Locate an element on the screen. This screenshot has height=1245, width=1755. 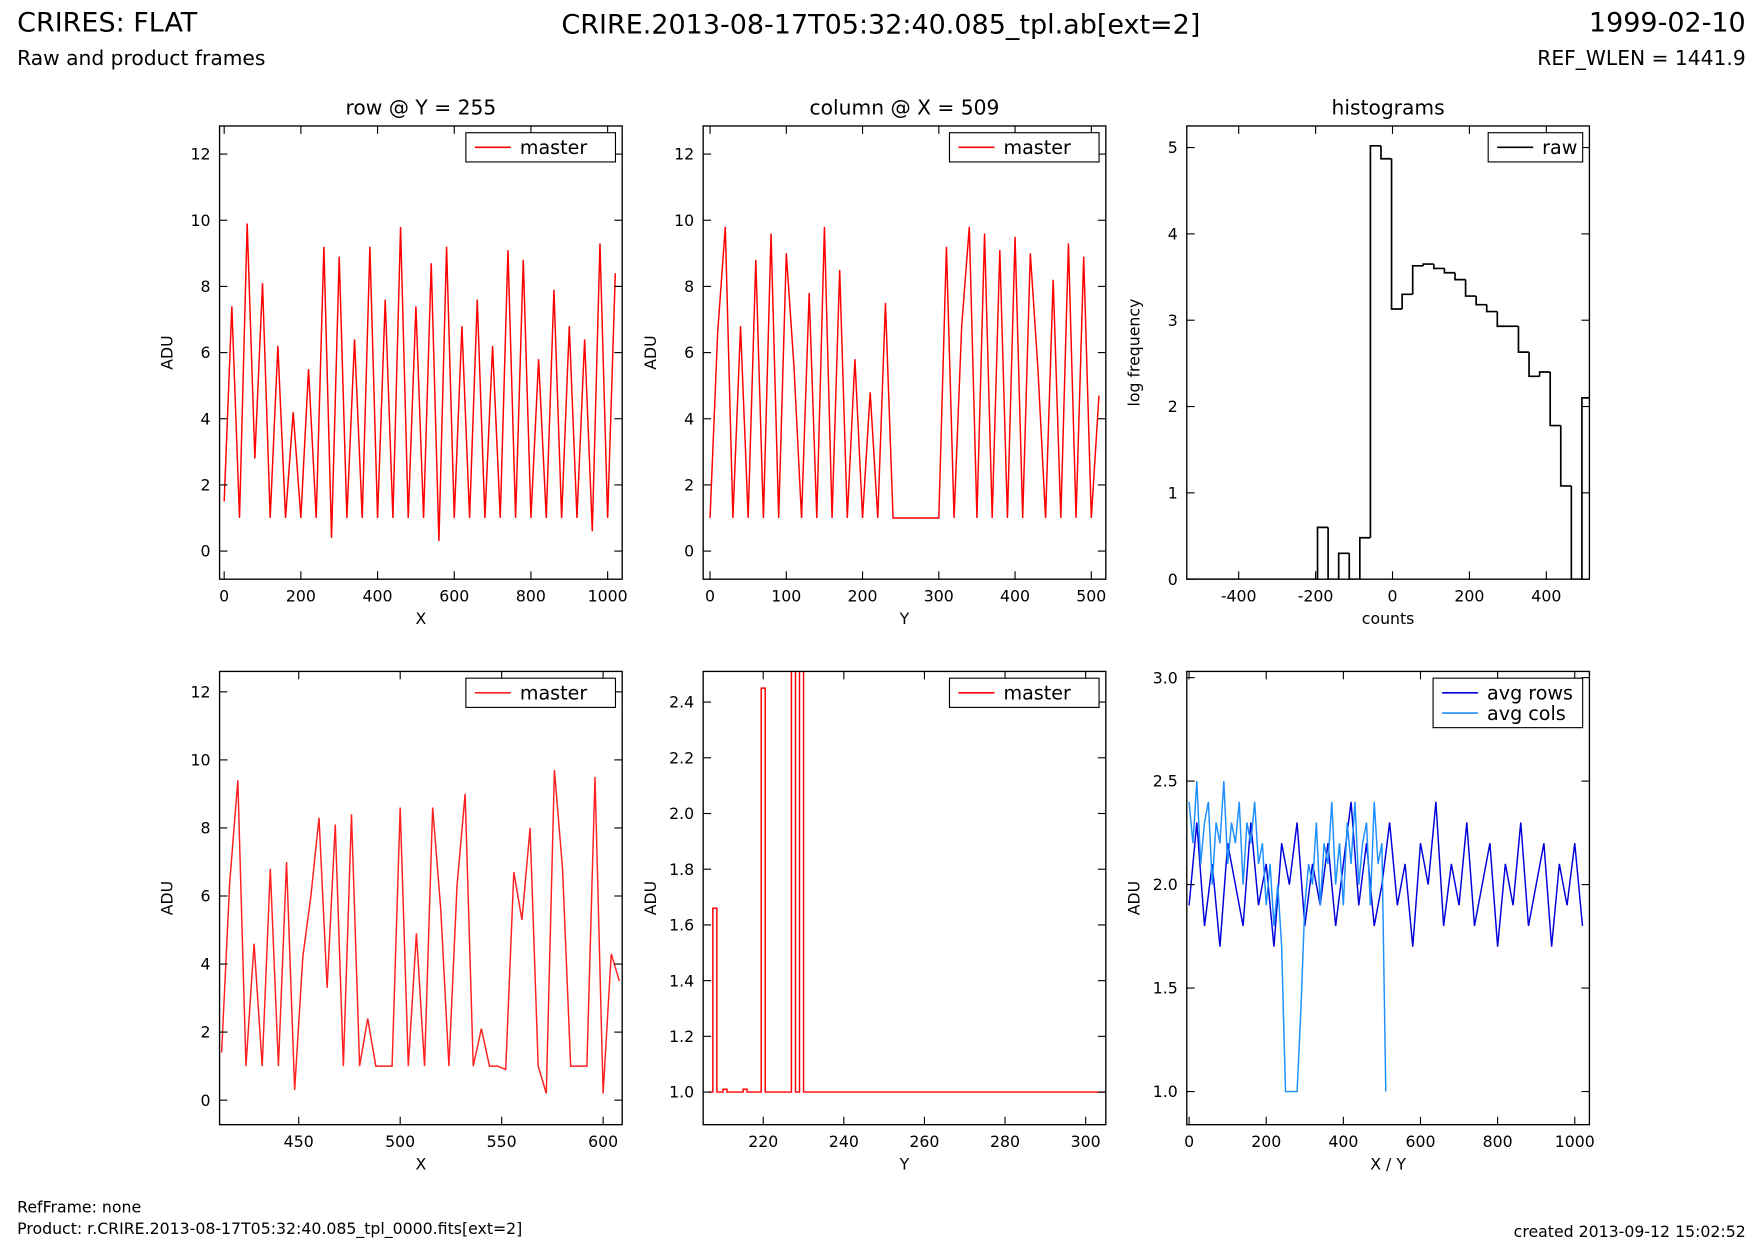
y-tick-label: 2.2 is located at coordinates (681, 757).